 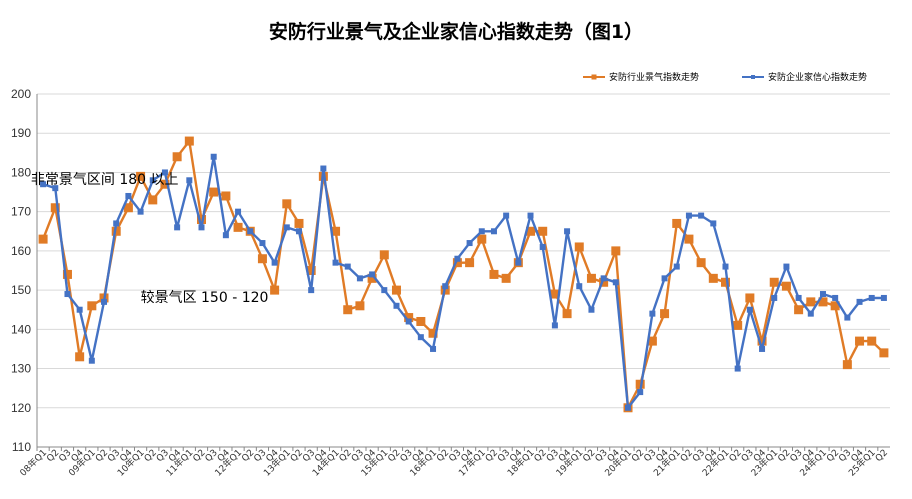 I want to click on y-tick-label: 110, so click(x=21, y=447).